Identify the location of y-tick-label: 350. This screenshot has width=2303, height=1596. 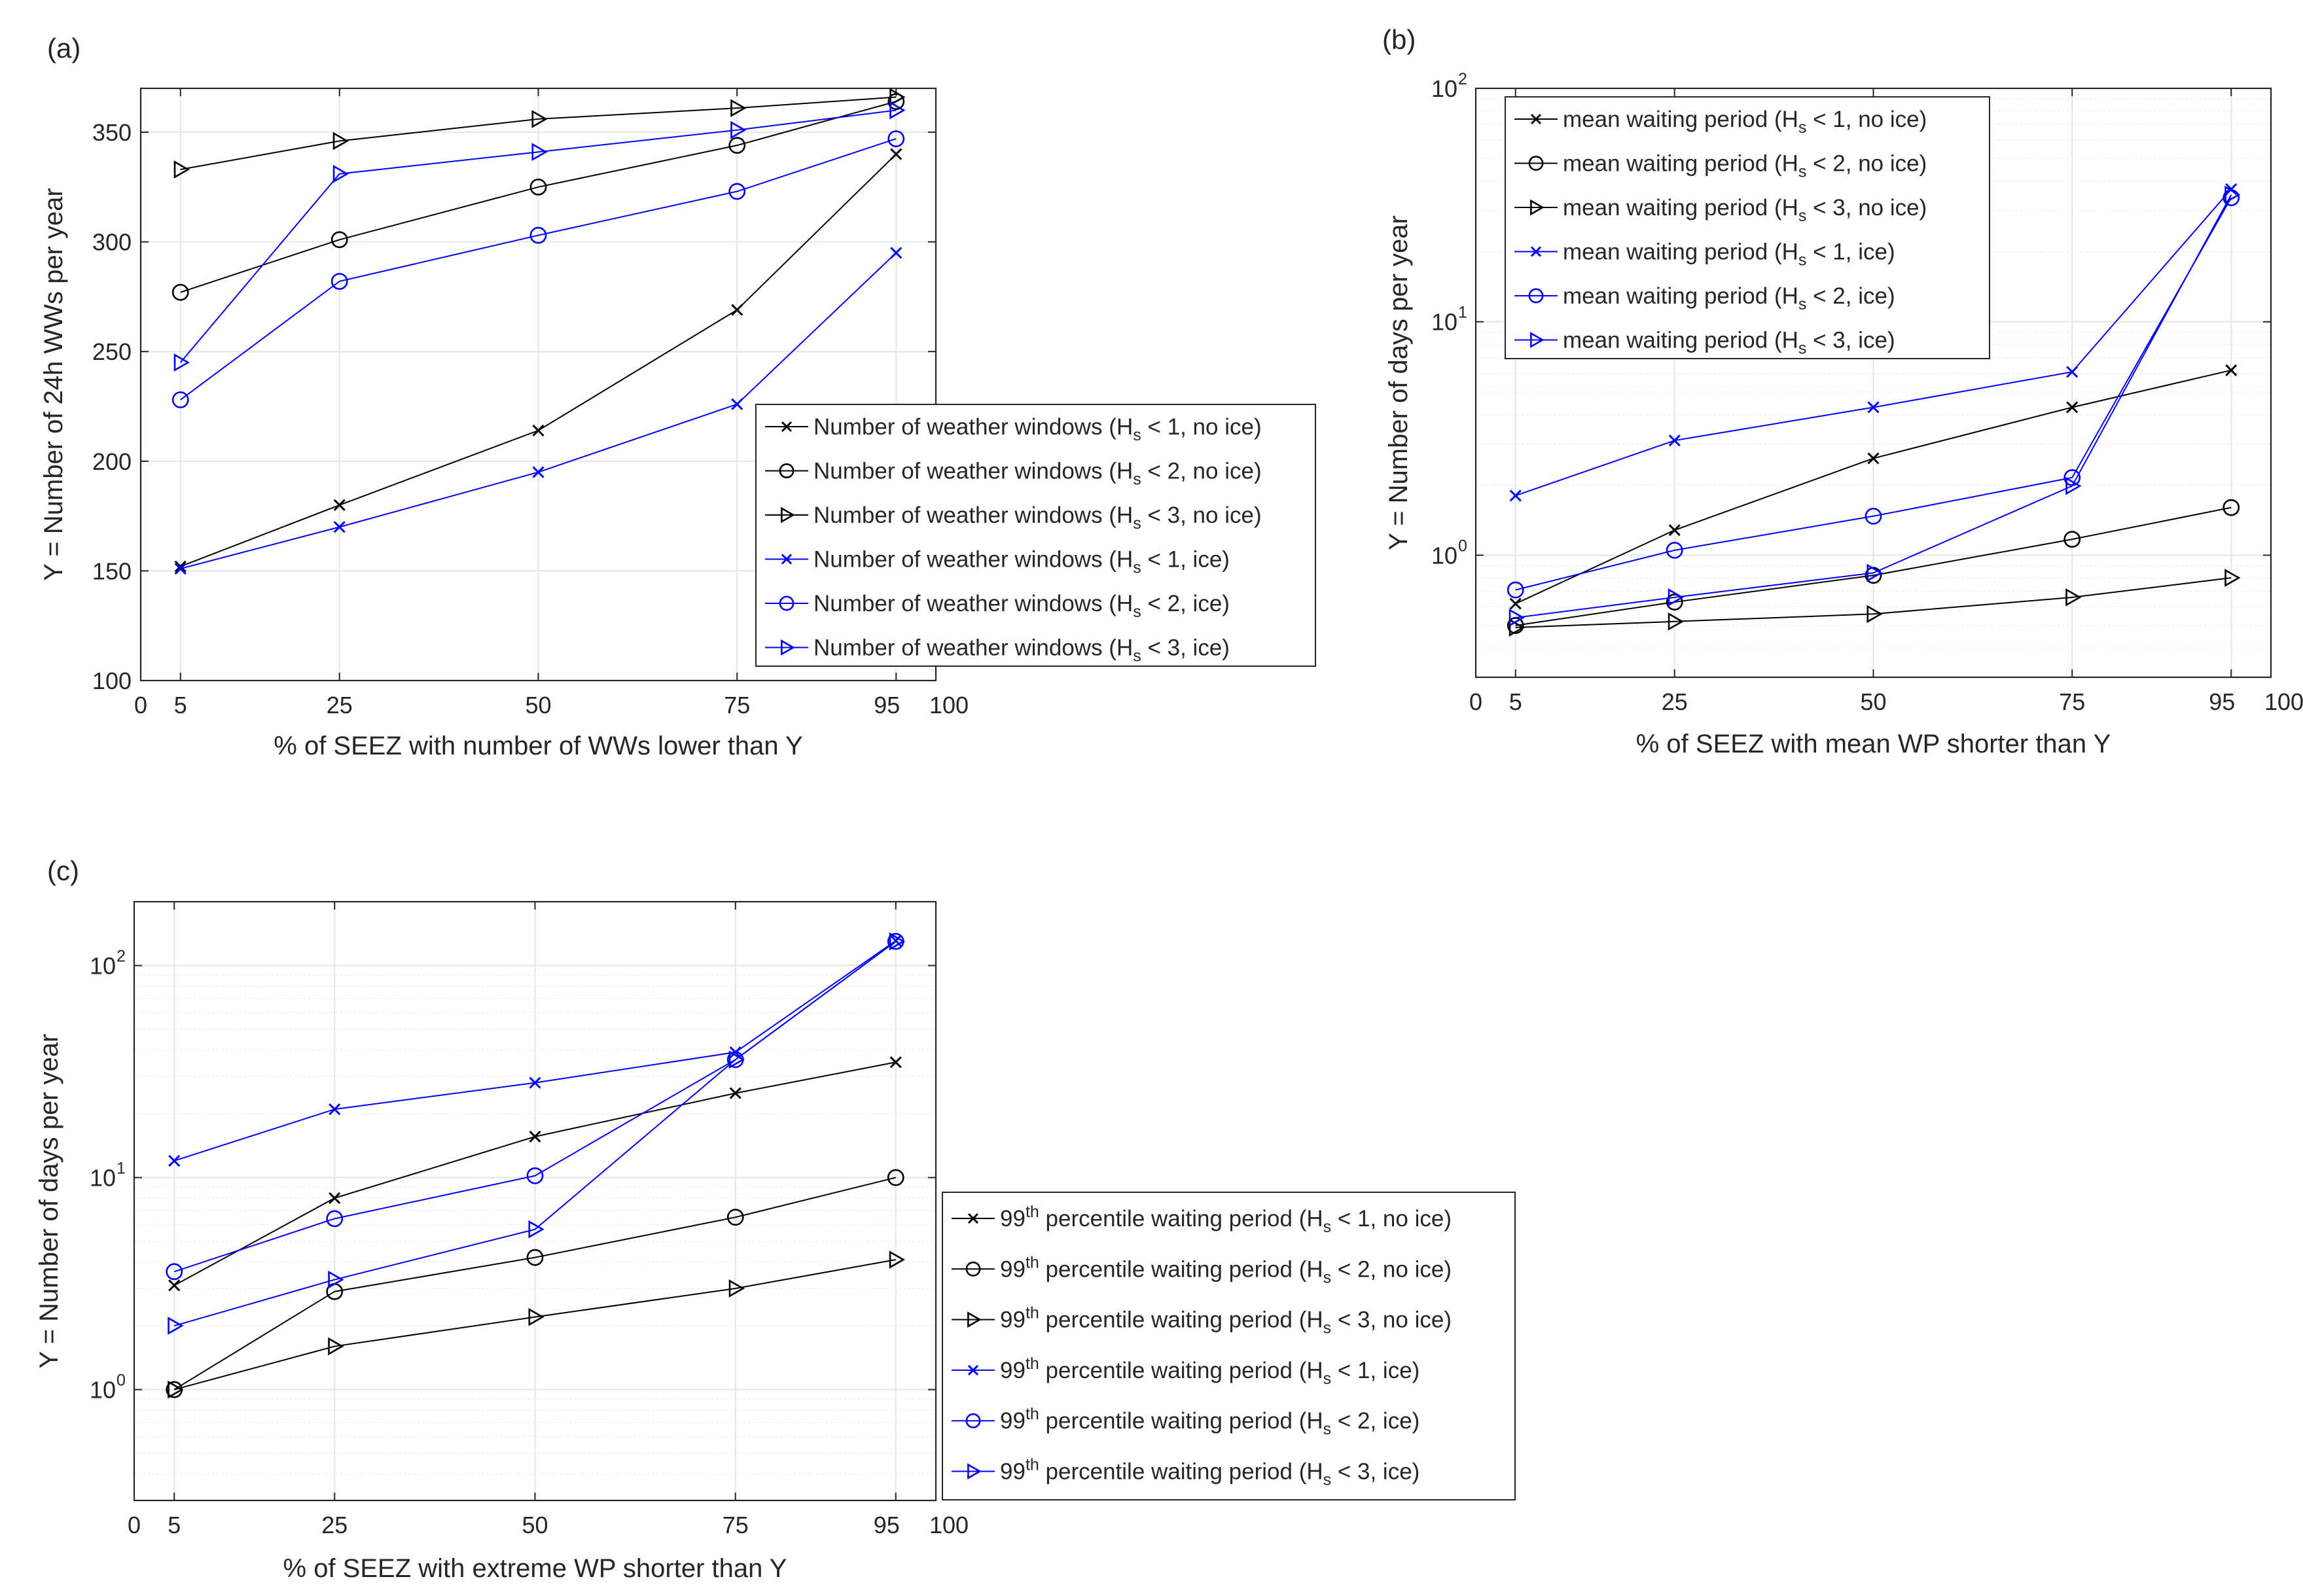
(112, 132).